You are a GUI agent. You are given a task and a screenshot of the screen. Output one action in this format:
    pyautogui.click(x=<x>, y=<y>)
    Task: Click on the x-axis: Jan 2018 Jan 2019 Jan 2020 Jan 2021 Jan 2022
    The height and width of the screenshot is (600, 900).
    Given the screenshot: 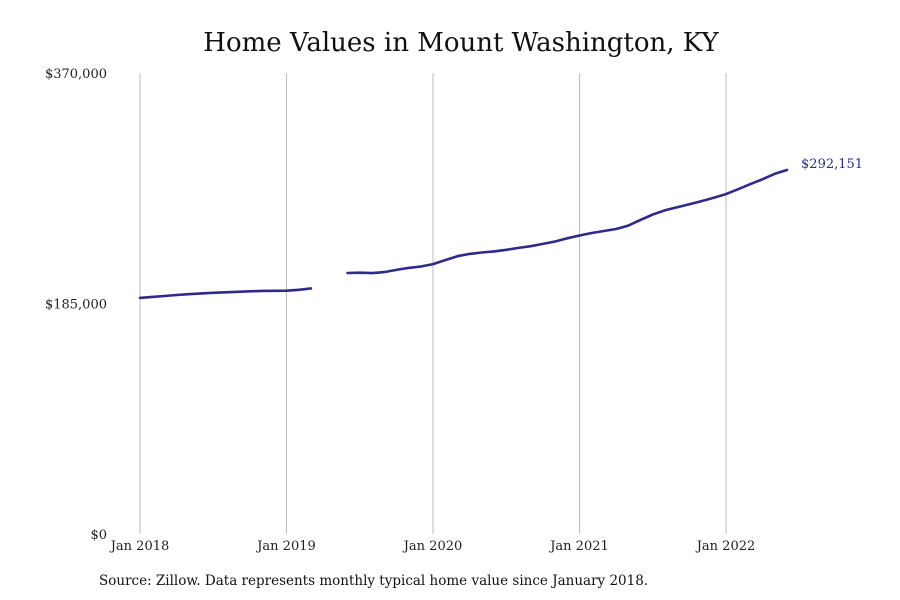 What is the action you would take?
    pyautogui.click(x=432, y=546)
    